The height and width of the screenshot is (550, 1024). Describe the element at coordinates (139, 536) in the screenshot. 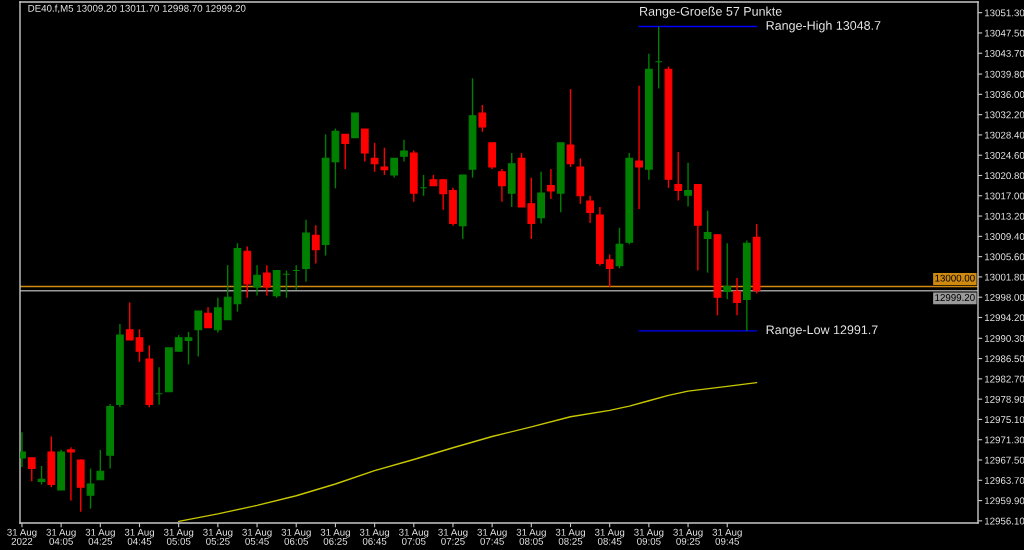

I see `x-tick-label: 31 Aug 04:45` at that location.